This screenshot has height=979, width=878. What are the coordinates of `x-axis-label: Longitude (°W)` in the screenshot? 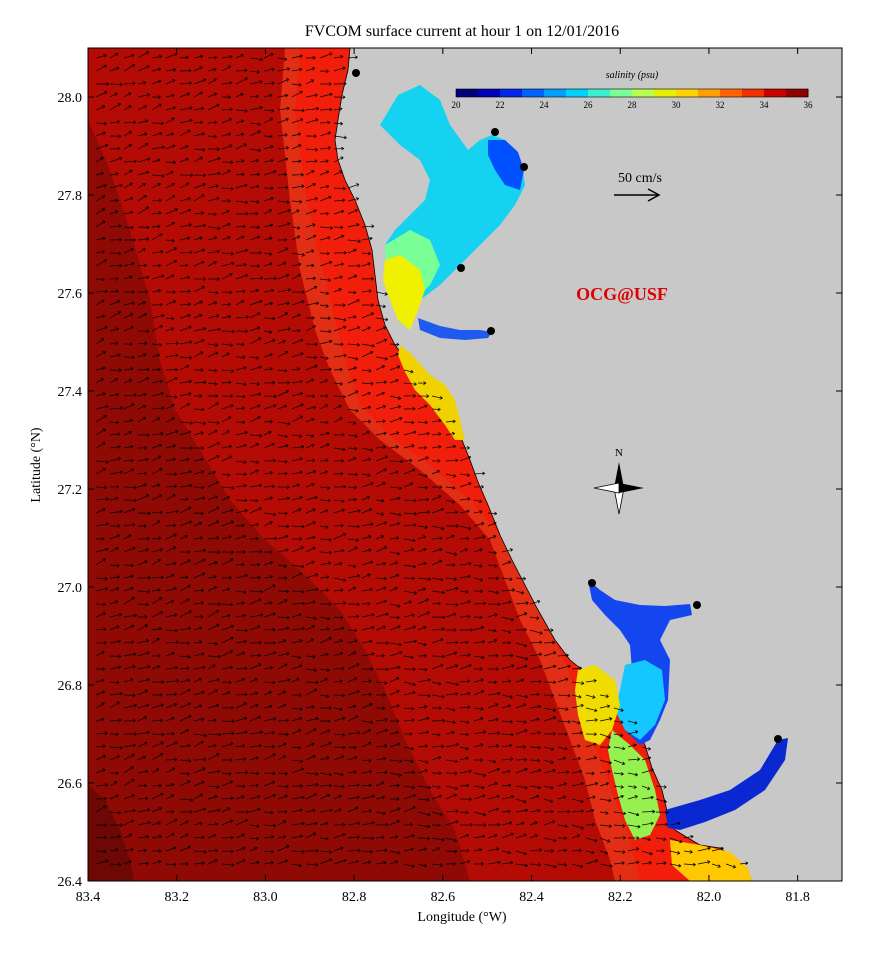 It's located at (462, 917).